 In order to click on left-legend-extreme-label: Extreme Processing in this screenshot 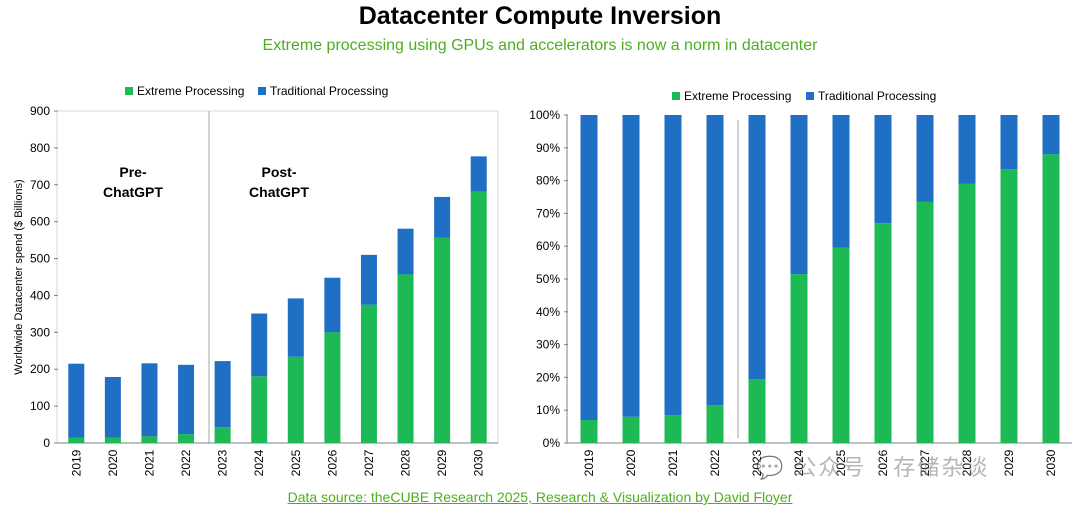, I will do `click(190, 91)`.